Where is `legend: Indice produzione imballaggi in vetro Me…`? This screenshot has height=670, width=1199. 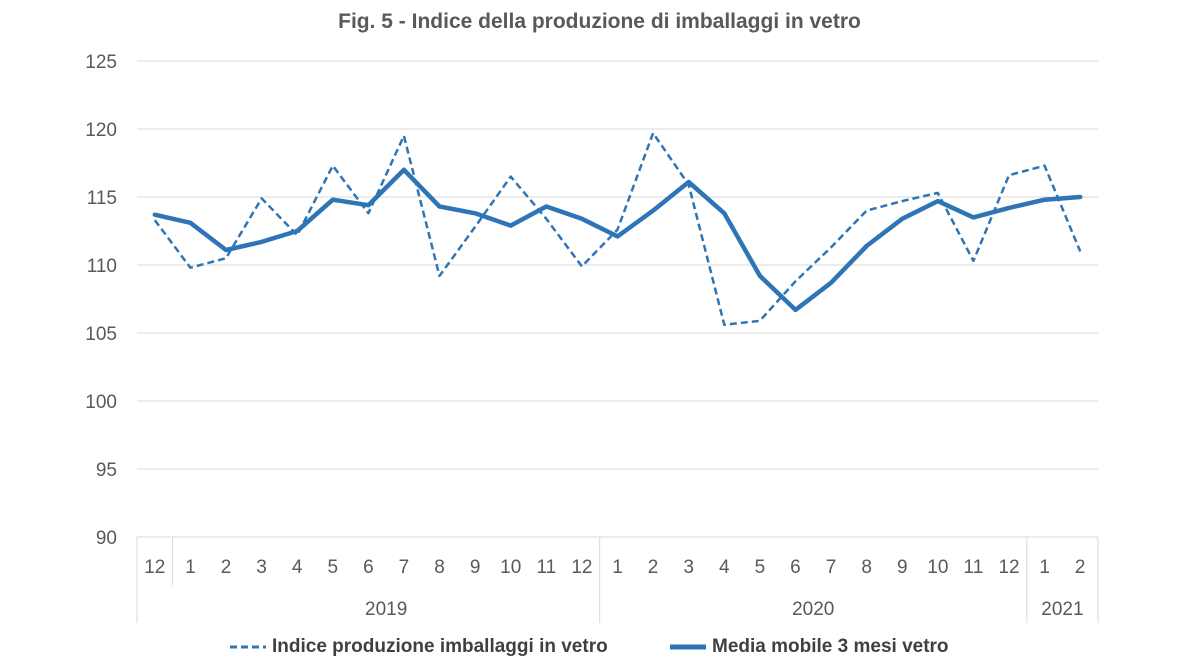 legend: Indice produzione imballaggi in vetro Me… is located at coordinates (599, 649).